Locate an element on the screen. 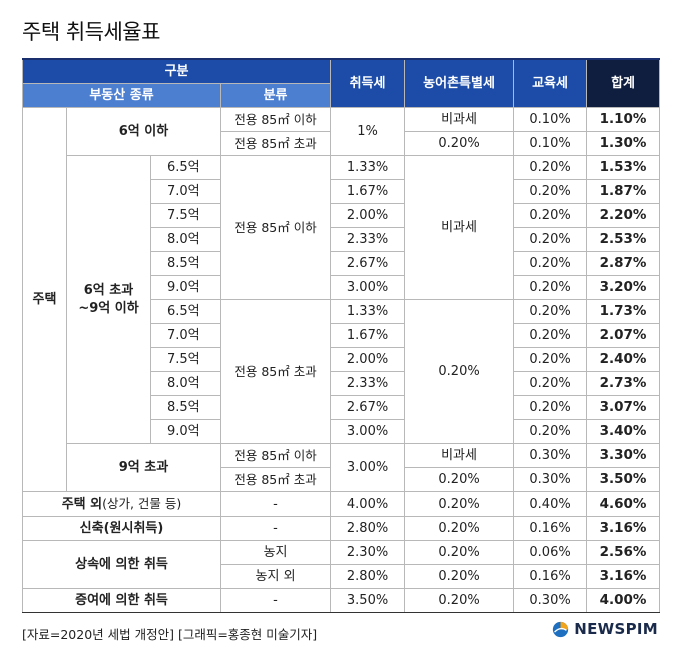  table-row: 7.0억 1.67% 0.20% 1.87% is located at coordinates (342, 191).